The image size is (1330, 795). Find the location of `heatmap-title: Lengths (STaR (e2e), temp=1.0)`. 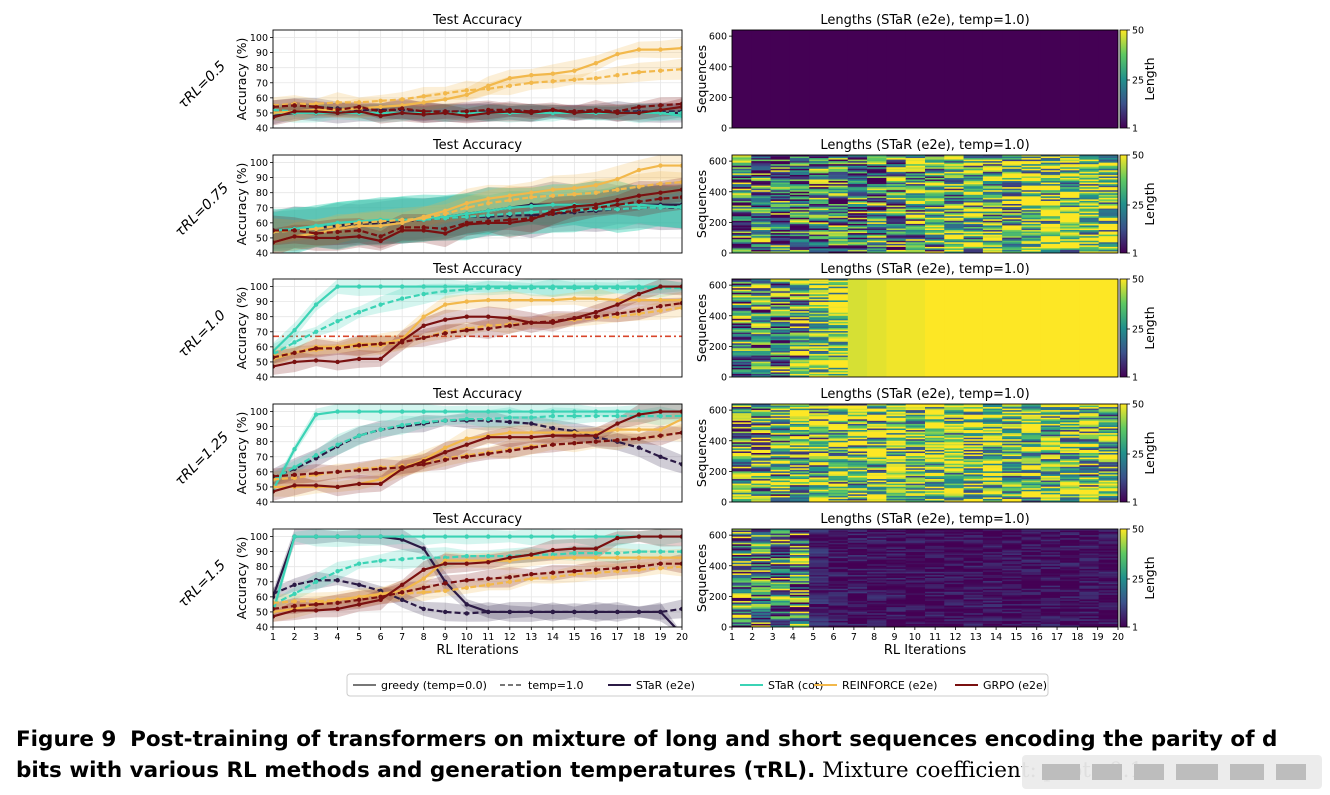

heatmap-title: Lengths (STaR (e2e), temp=1.0) is located at coordinates (924, 20).